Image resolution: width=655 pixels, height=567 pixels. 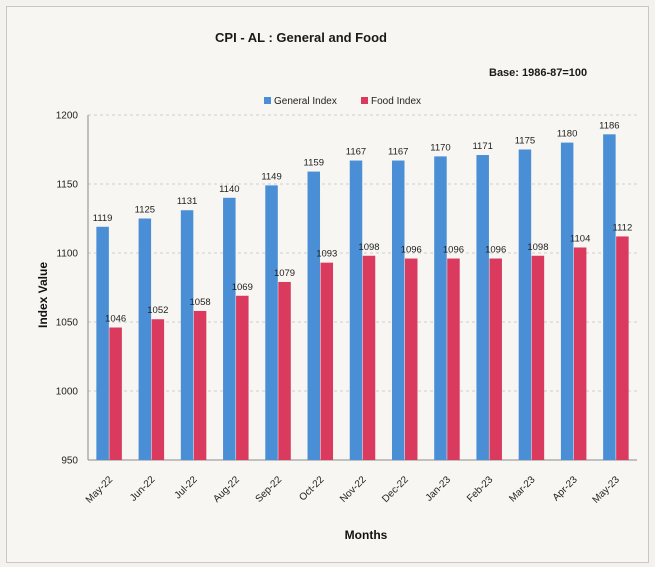 I want to click on x-tick-label: Jan-23, so click(x=439, y=489).